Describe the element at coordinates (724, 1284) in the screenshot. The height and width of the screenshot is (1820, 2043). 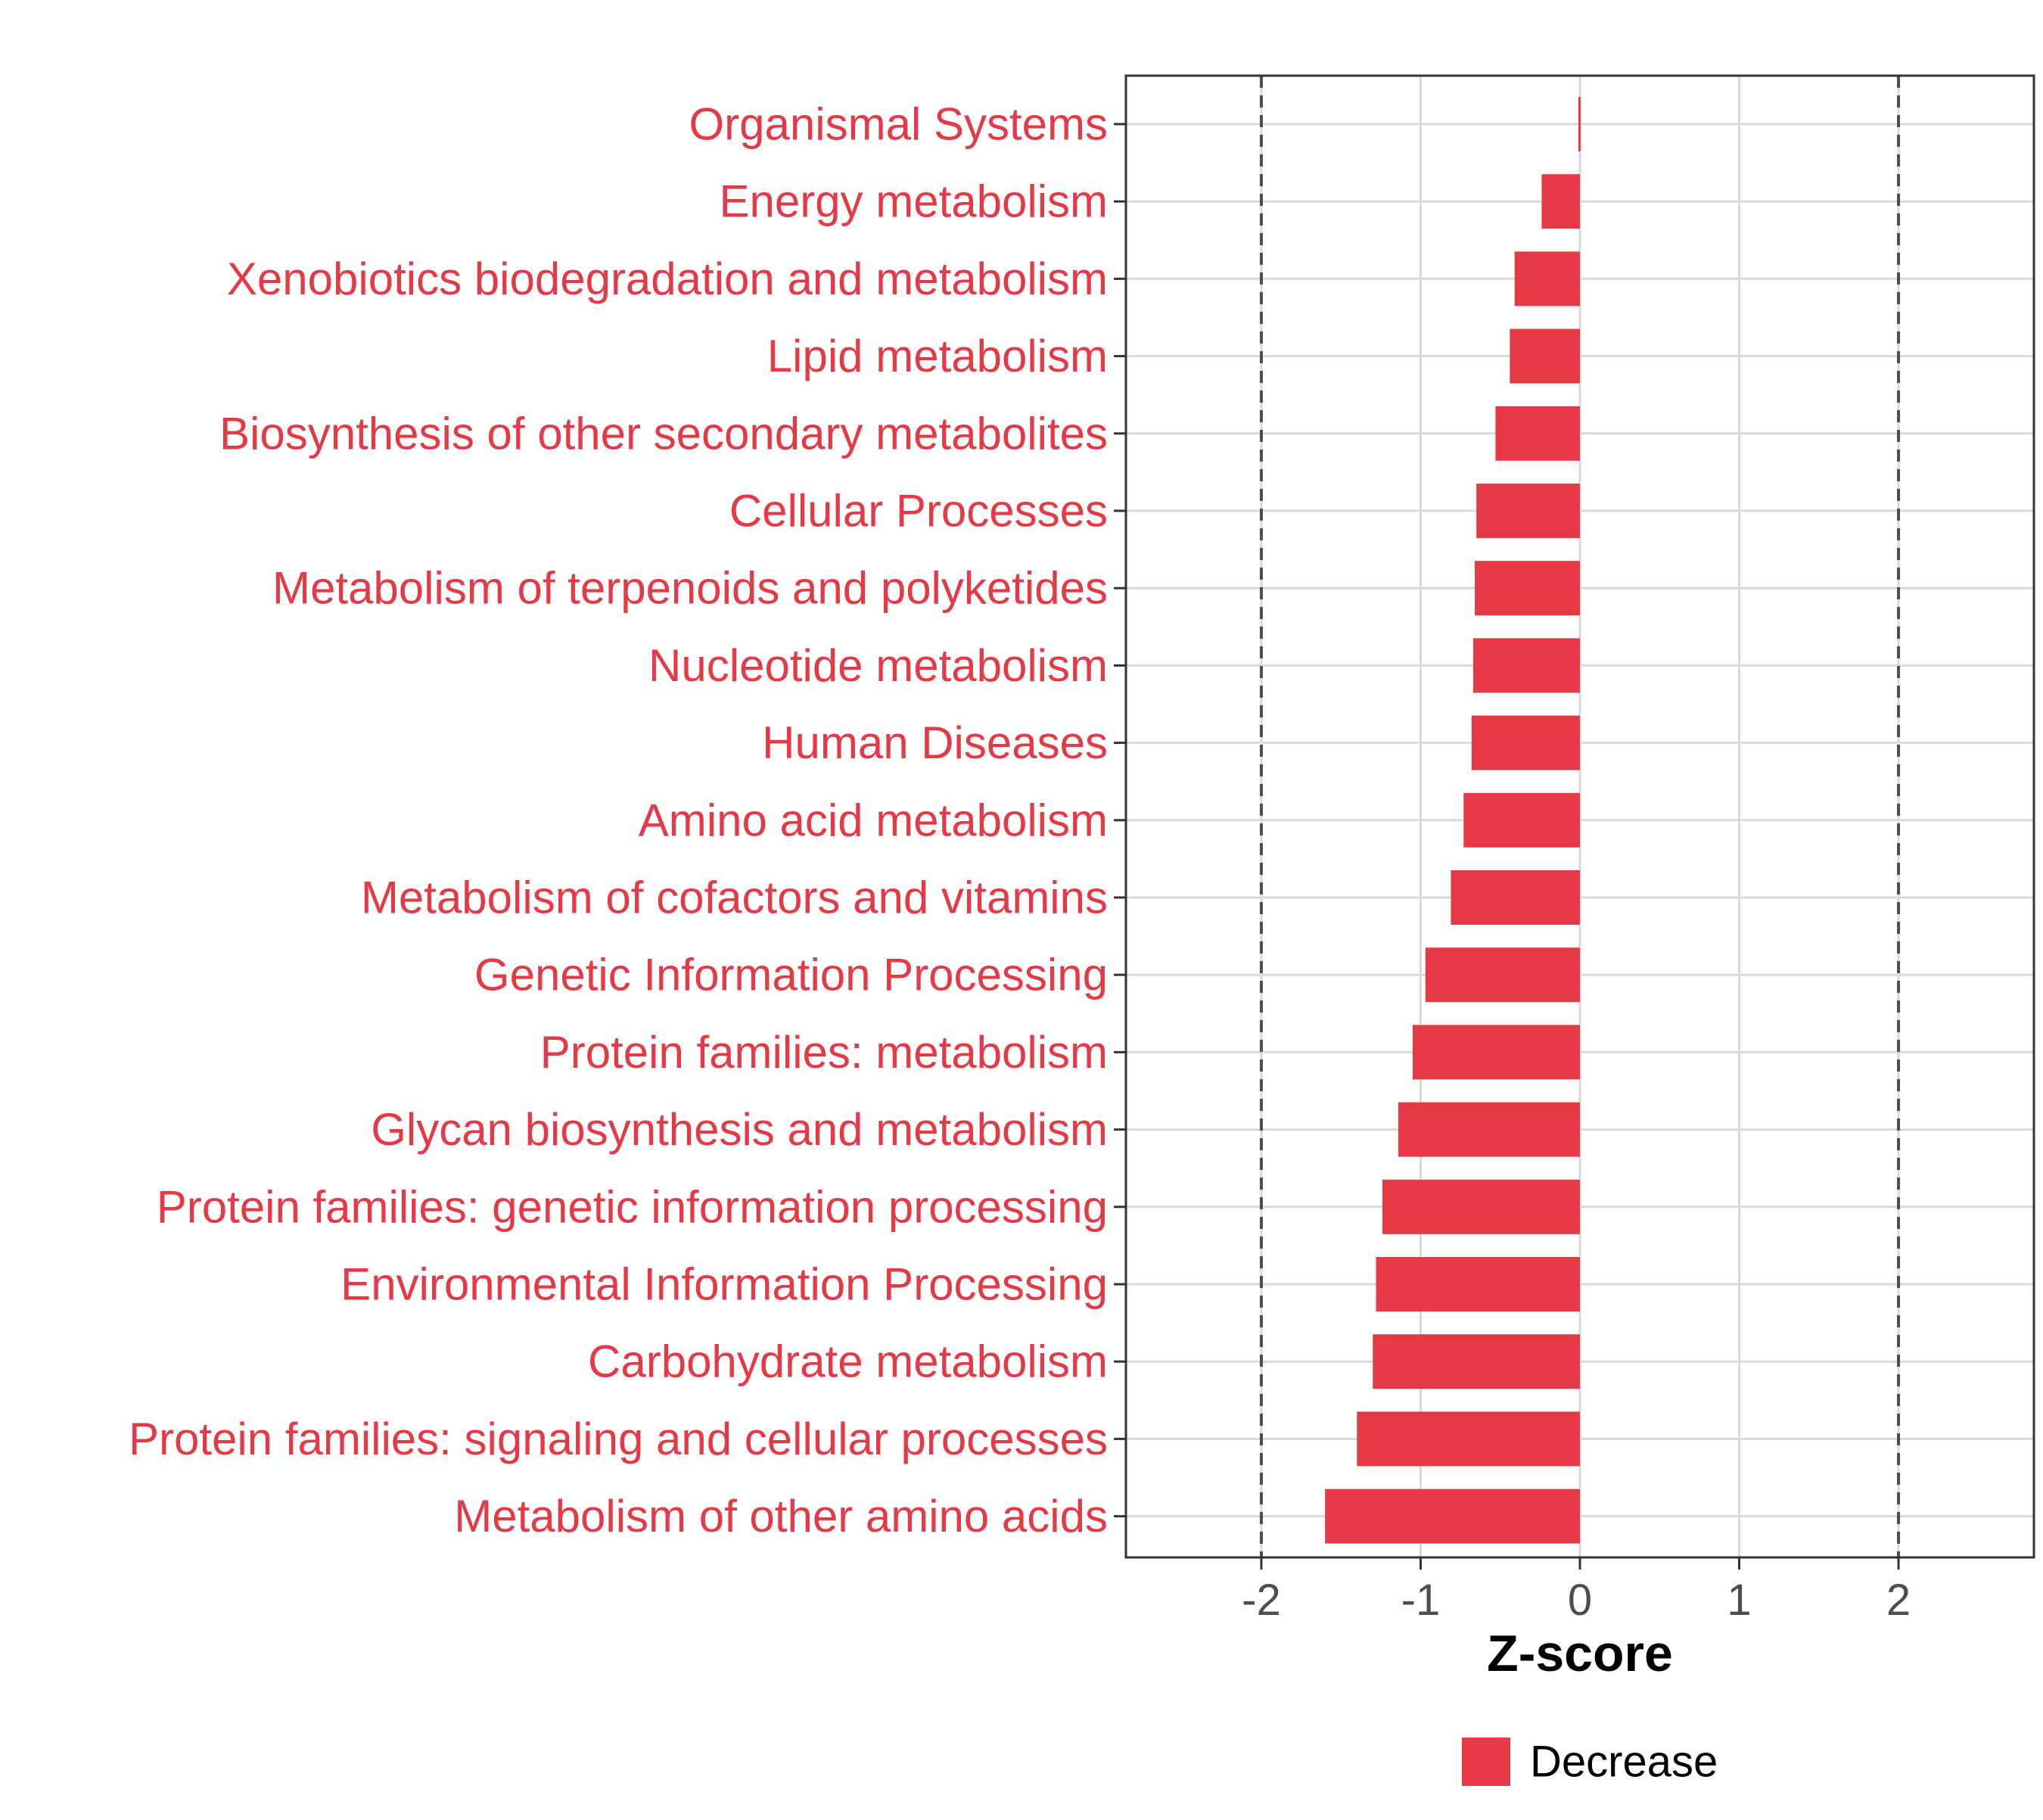
I see `y-tick-label: Environmental Information Processing` at that location.